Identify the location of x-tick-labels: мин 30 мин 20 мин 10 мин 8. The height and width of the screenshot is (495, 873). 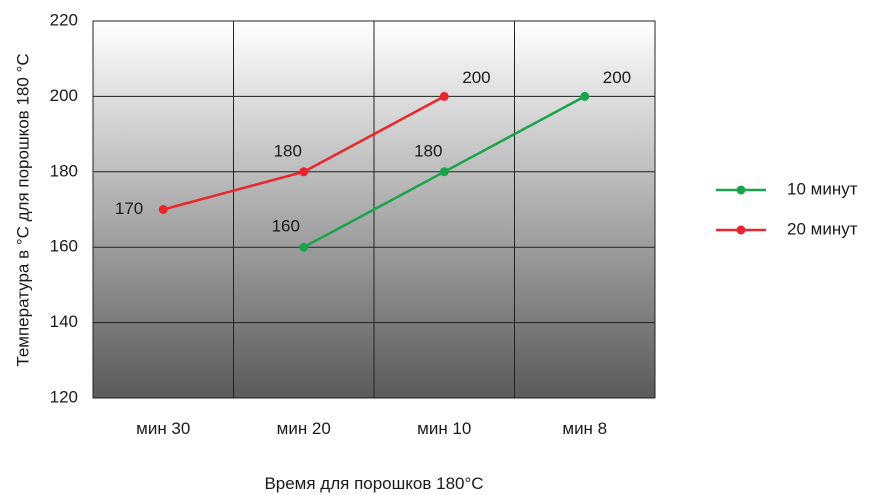
(371, 428).